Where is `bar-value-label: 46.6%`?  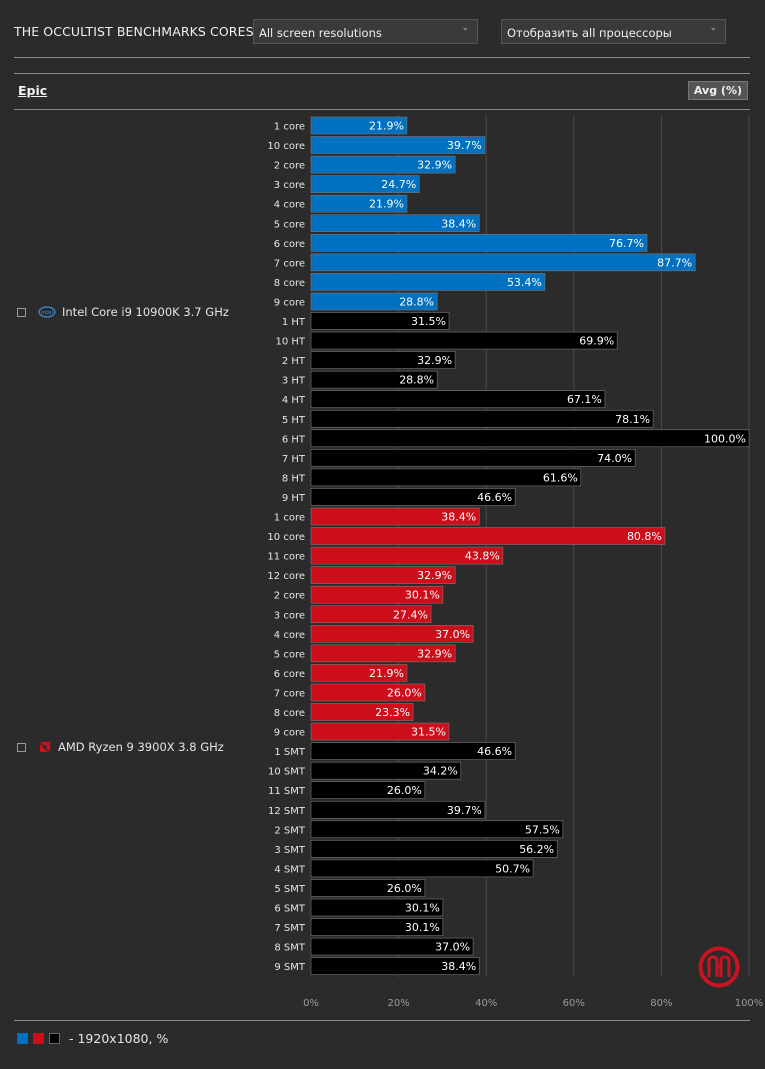 bar-value-label: 46.6% is located at coordinates (494, 497).